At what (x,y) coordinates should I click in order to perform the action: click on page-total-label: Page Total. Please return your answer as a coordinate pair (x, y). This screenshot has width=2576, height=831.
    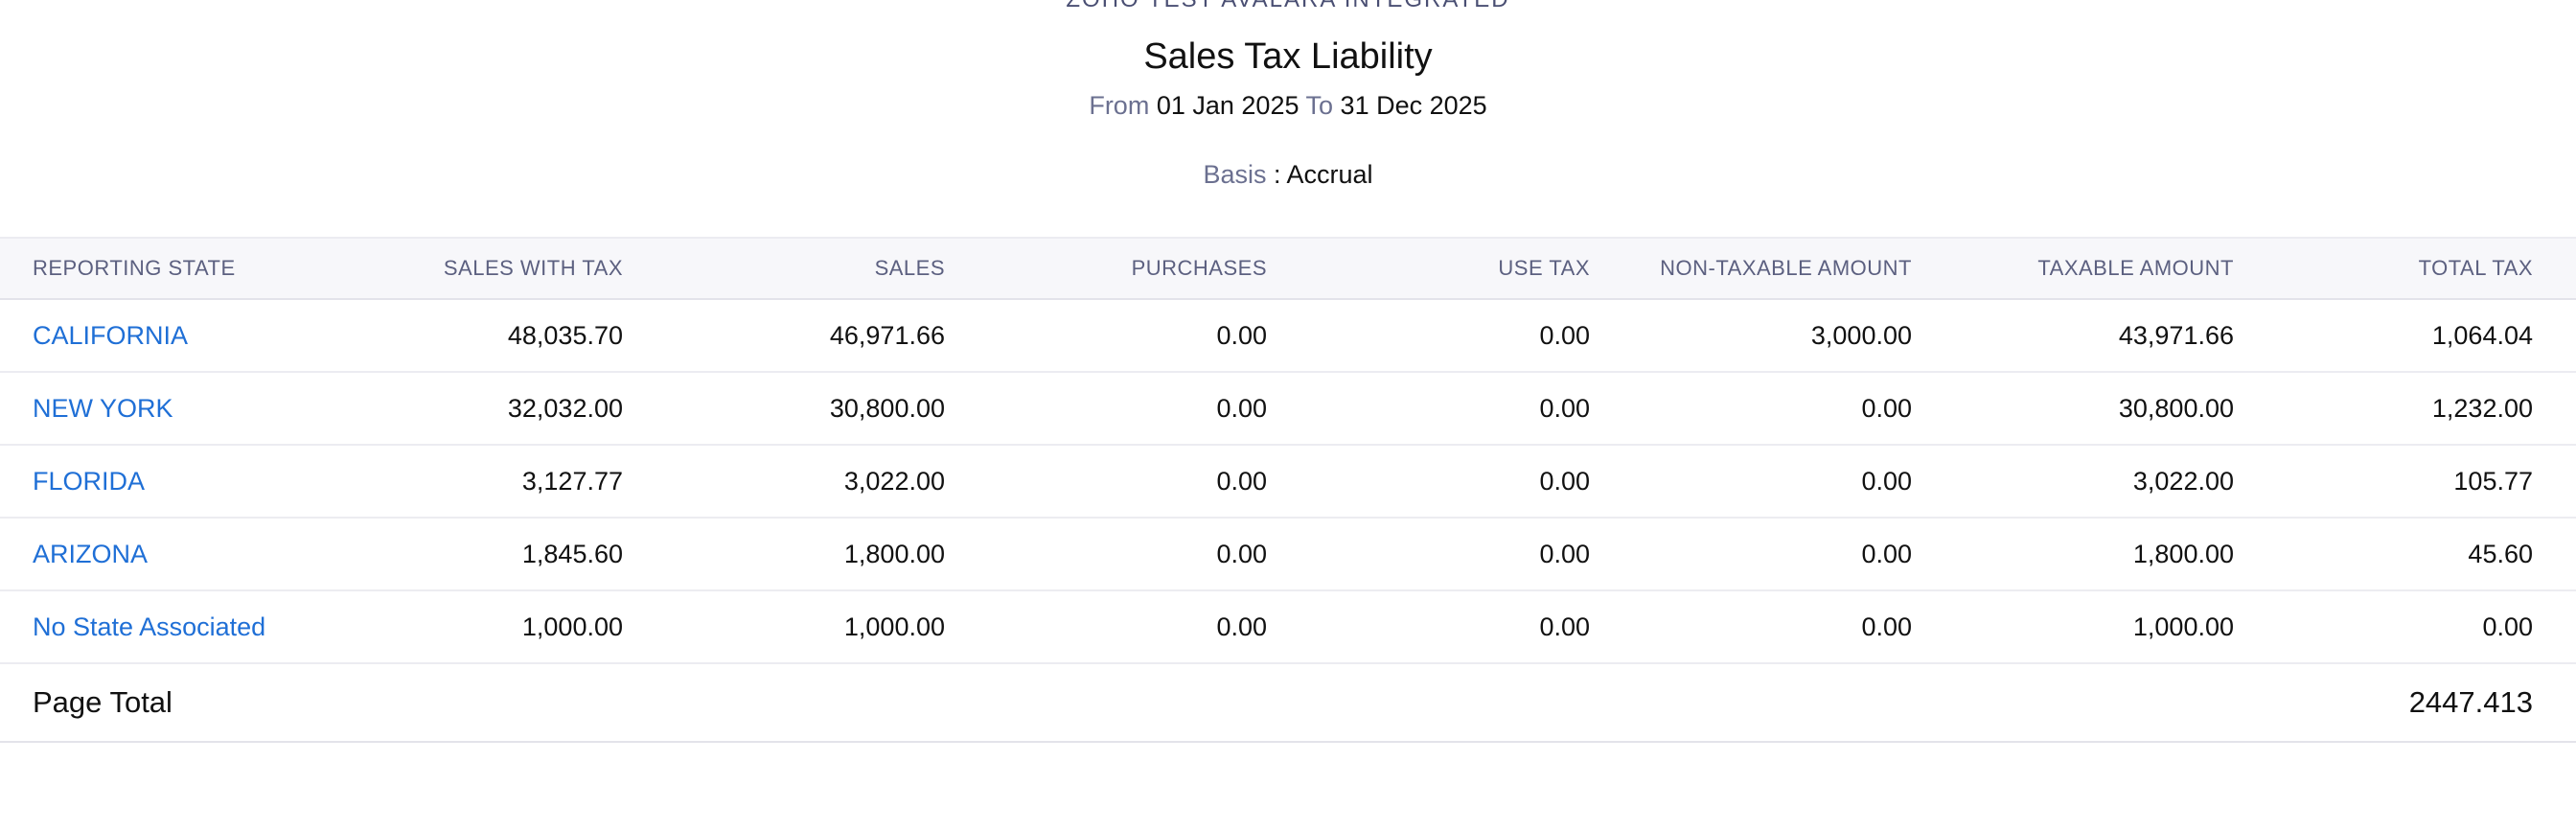
    Looking at the image, I should click on (102, 702).